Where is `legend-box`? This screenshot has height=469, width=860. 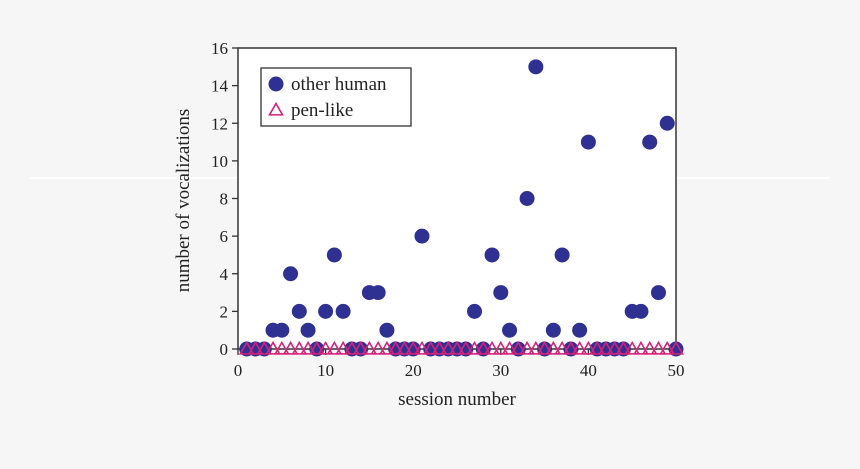
legend-box is located at coordinates (336, 97).